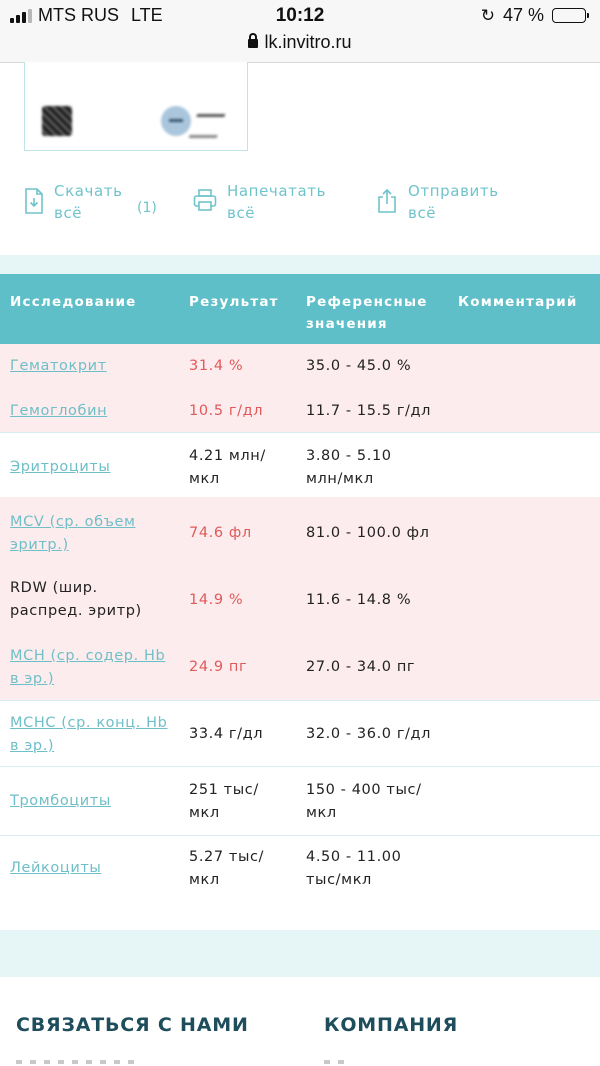 This screenshot has width=600, height=1066. What do you see at coordinates (59, 411) in the screenshot?
I see `study-link: Гемоглобин` at bounding box center [59, 411].